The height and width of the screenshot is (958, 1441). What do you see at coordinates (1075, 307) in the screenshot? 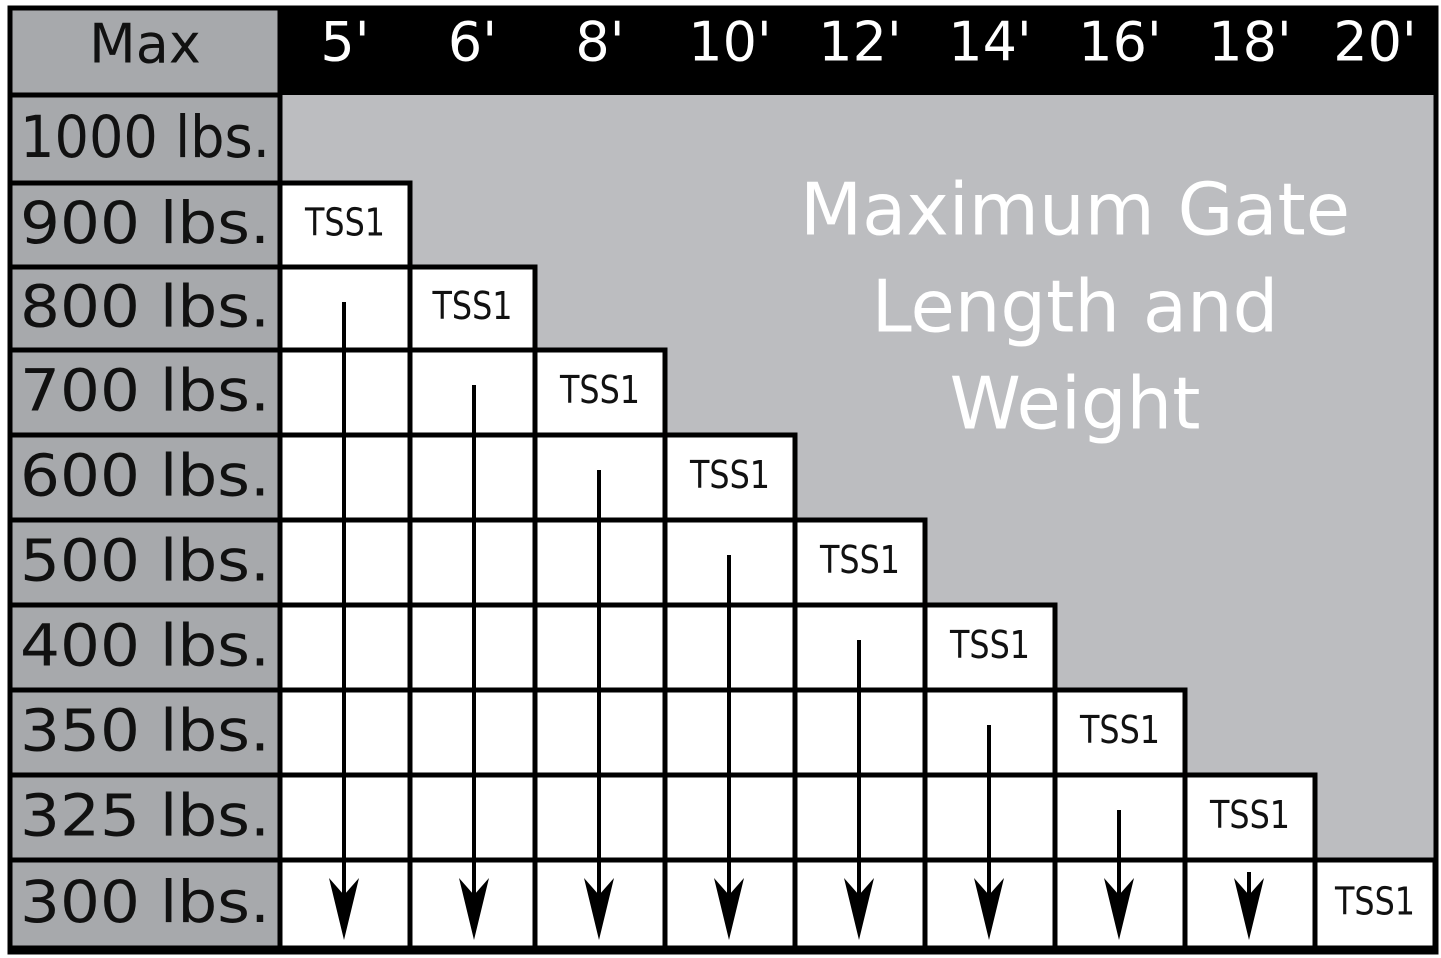
I see `title-line: Length and` at bounding box center [1075, 307].